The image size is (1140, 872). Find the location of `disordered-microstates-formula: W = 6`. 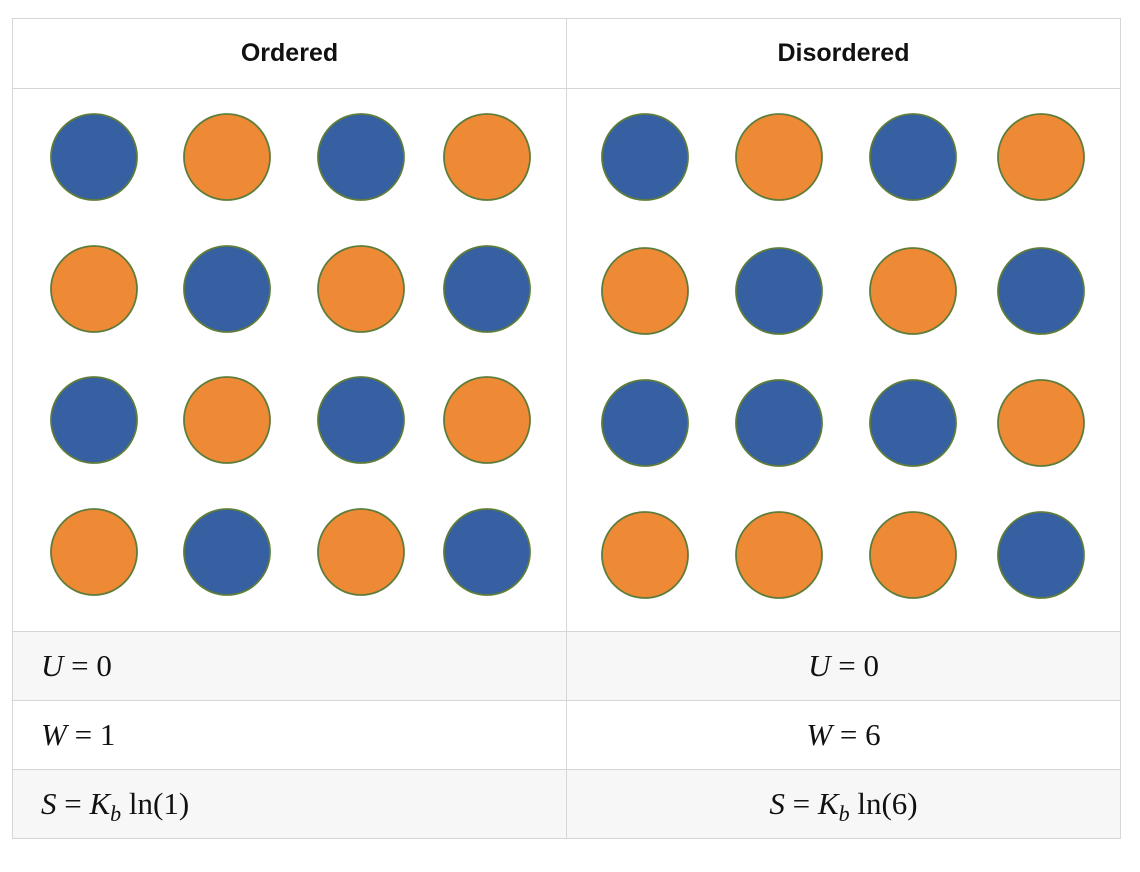

disordered-microstates-formula: W = 6 is located at coordinates (843, 735).